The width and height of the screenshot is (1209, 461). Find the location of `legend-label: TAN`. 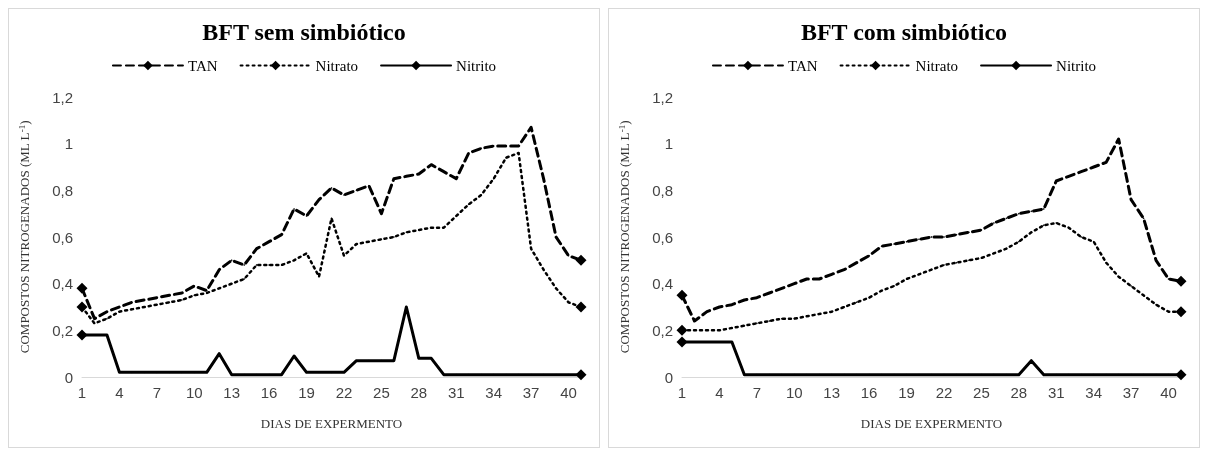

legend-label: TAN is located at coordinates (202, 65).